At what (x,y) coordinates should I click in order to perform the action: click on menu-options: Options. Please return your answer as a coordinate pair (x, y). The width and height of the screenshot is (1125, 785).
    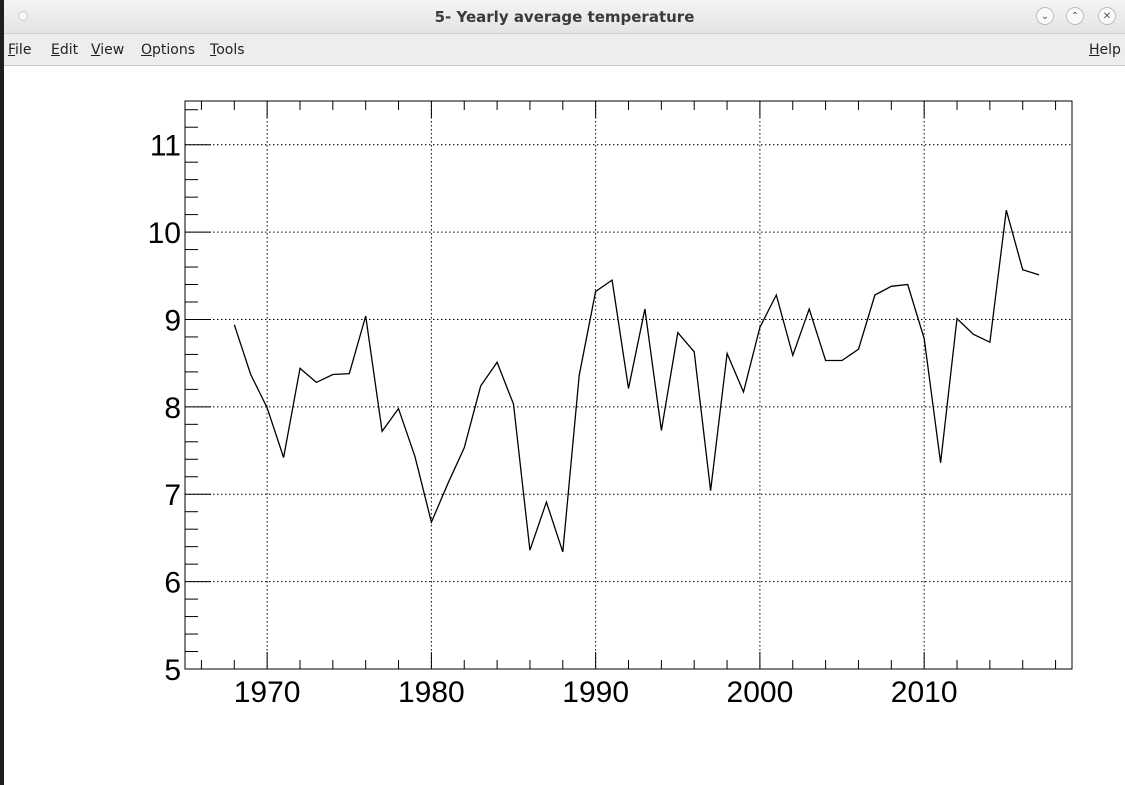
    Looking at the image, I should click on (168, 50).